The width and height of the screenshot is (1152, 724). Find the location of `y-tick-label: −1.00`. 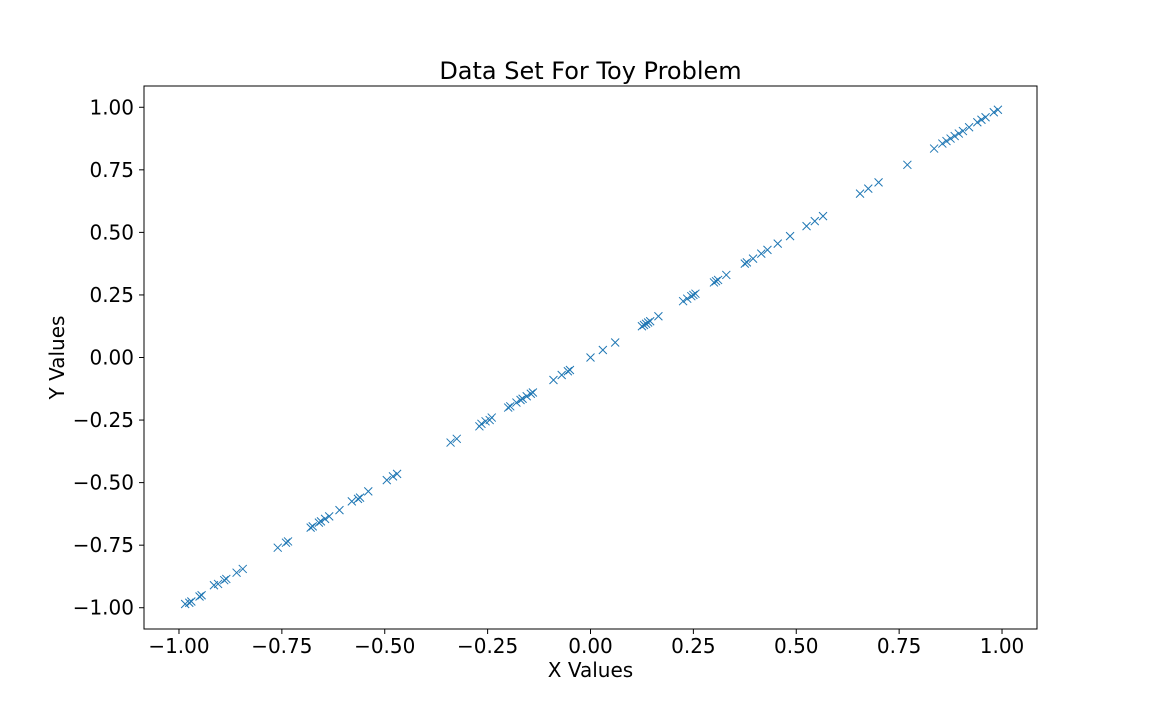

y-tick-label: −1.00 is located at coordinates (103, 608).